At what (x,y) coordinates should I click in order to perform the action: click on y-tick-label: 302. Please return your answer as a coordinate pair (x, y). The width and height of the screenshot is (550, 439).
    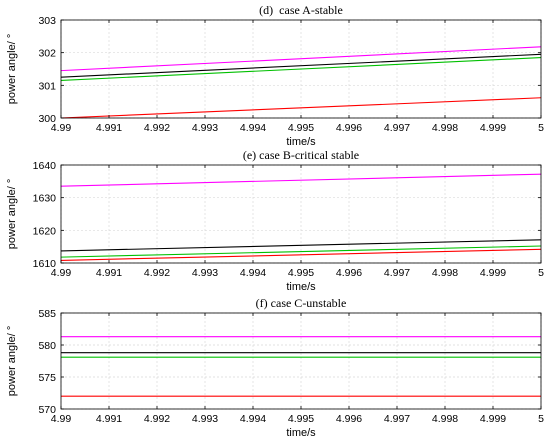
    Looking at the image, I should click on (47, 54).